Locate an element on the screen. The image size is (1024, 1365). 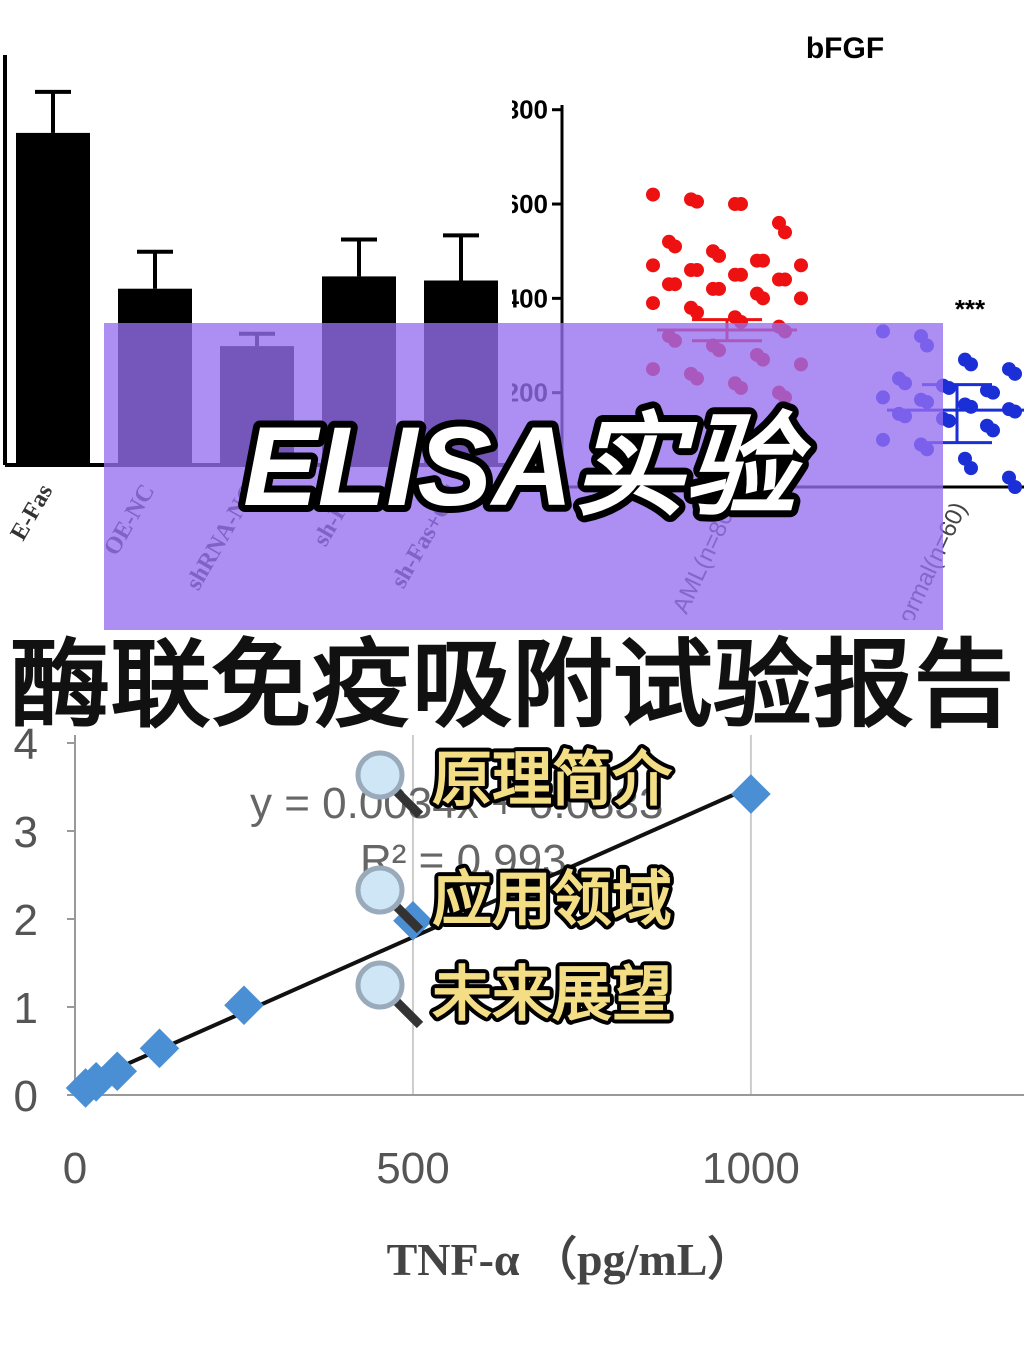
x-tick-label: 0 is located at coordinates (75, 1168).